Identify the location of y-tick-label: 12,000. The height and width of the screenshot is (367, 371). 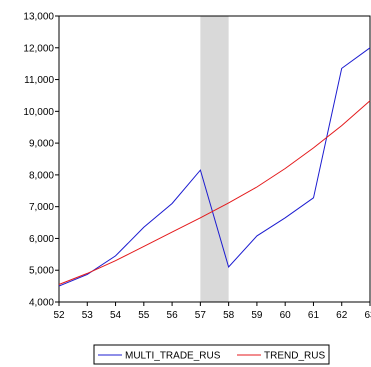
(38, 48).